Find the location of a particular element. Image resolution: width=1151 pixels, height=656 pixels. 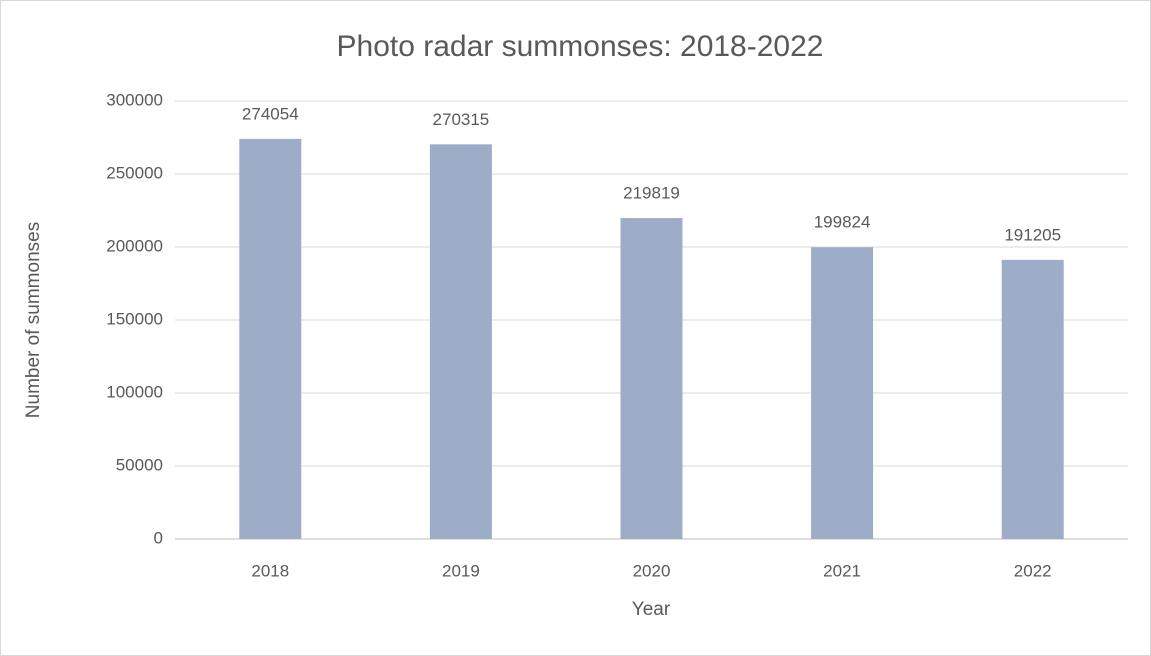

data-label: 191205 is located at coordinates (1032, 234).